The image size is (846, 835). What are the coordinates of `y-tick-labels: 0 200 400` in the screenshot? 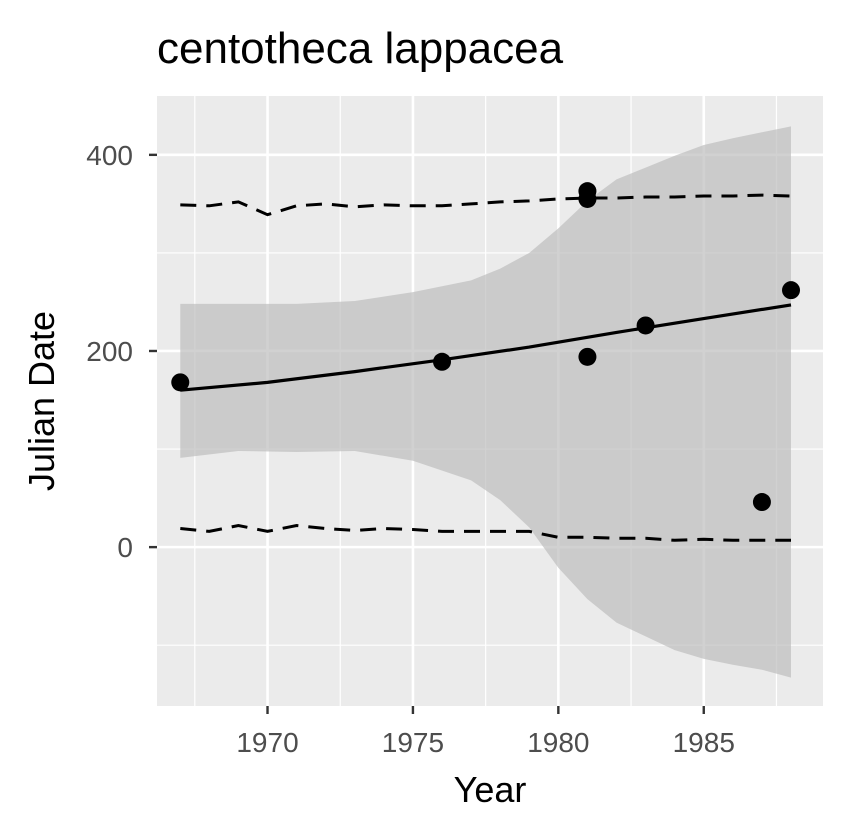 It's located at (109, 351).